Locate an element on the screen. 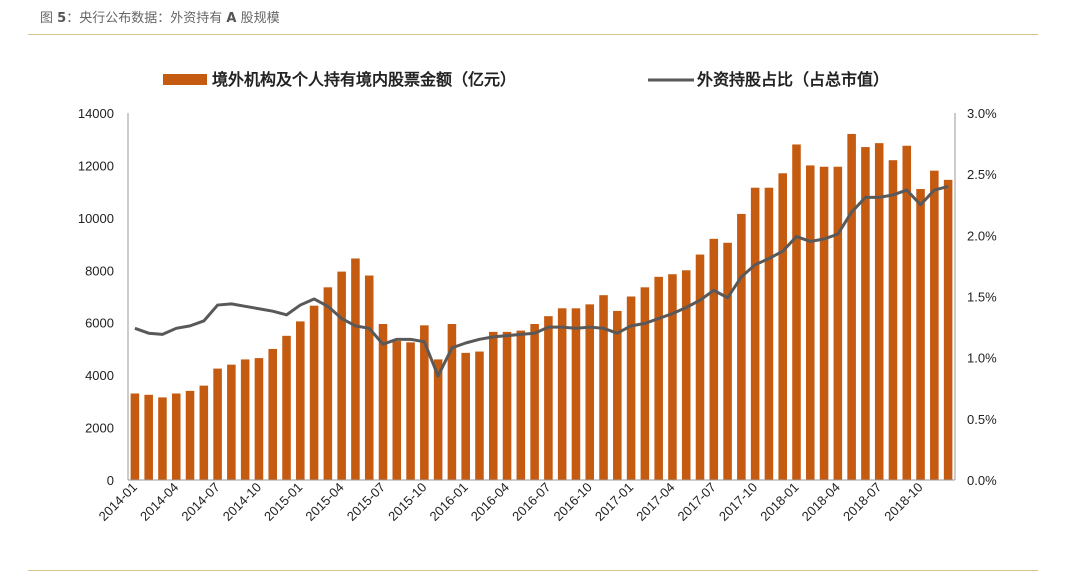 Image resolution: width=1080 pixels, height=576 pixels. x-tick-label: 2016-01 is located at coordinates (448, 502).